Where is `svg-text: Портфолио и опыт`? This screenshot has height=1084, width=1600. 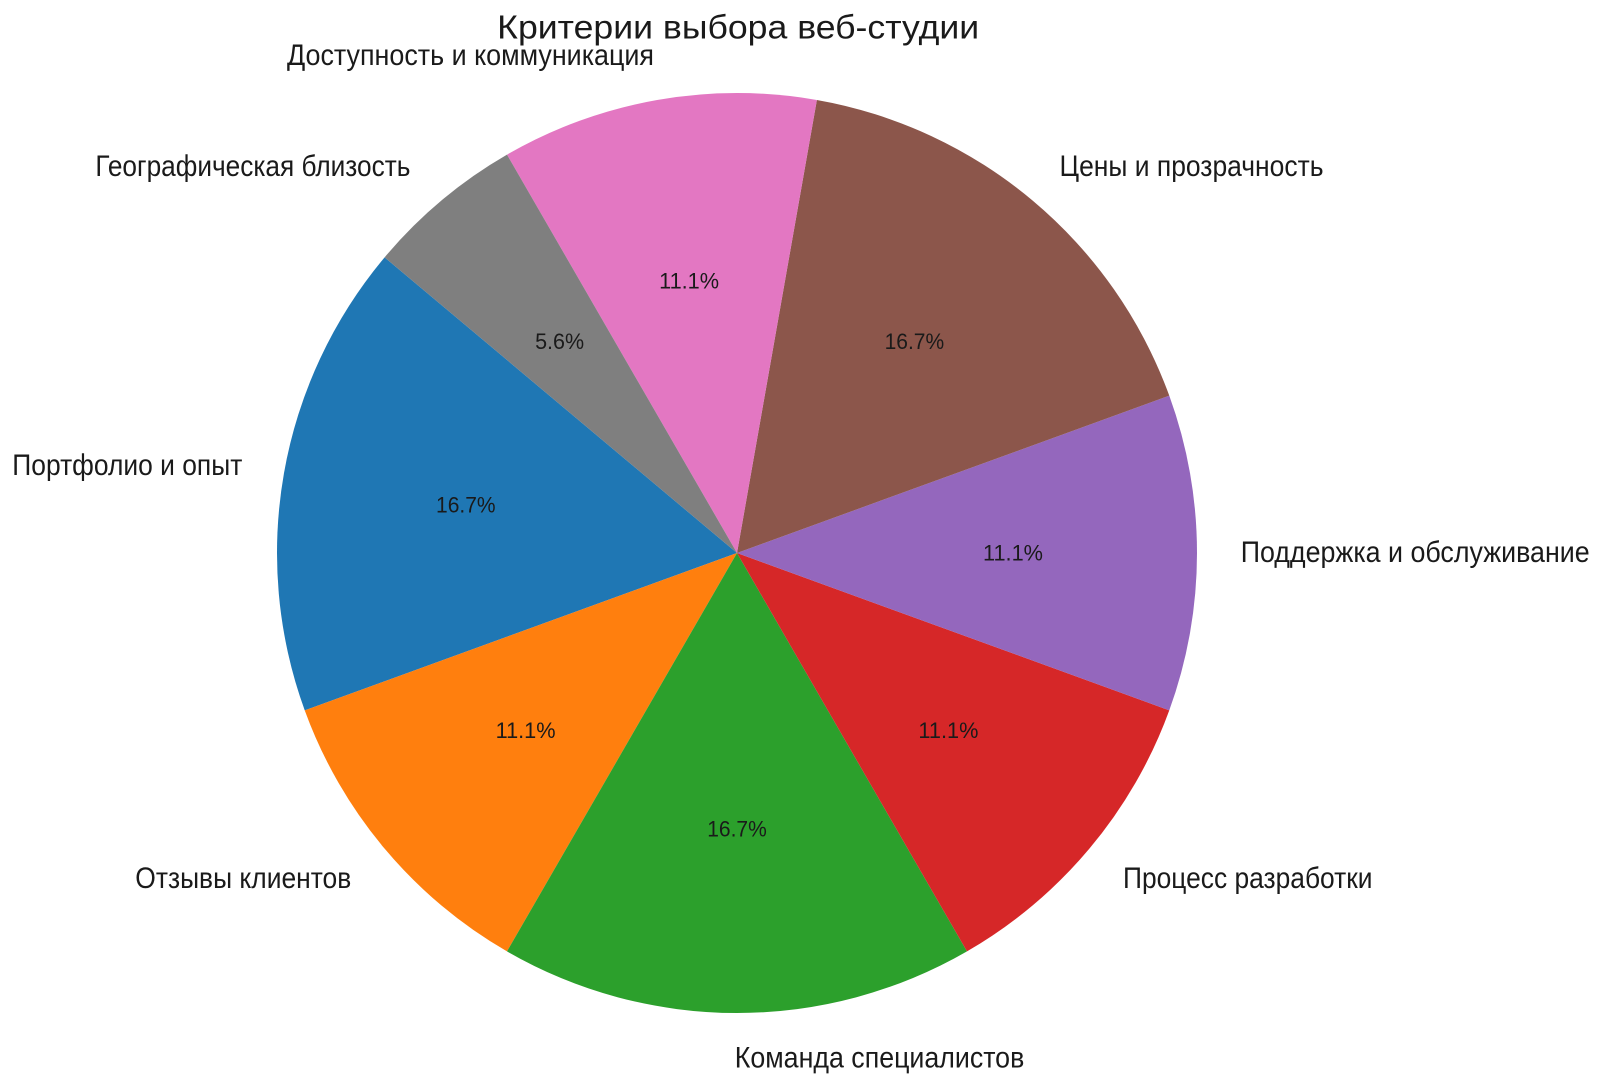 svg-text: Портфолио и опыт is located at coordinates (127, 465).